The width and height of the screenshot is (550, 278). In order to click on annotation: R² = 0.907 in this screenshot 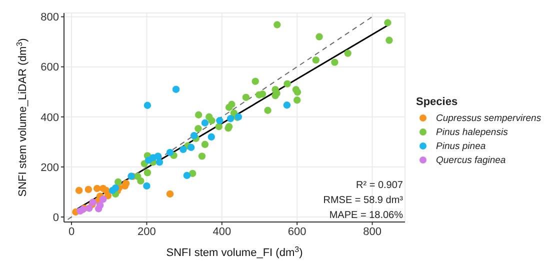, I will do `click(379, 186)`.